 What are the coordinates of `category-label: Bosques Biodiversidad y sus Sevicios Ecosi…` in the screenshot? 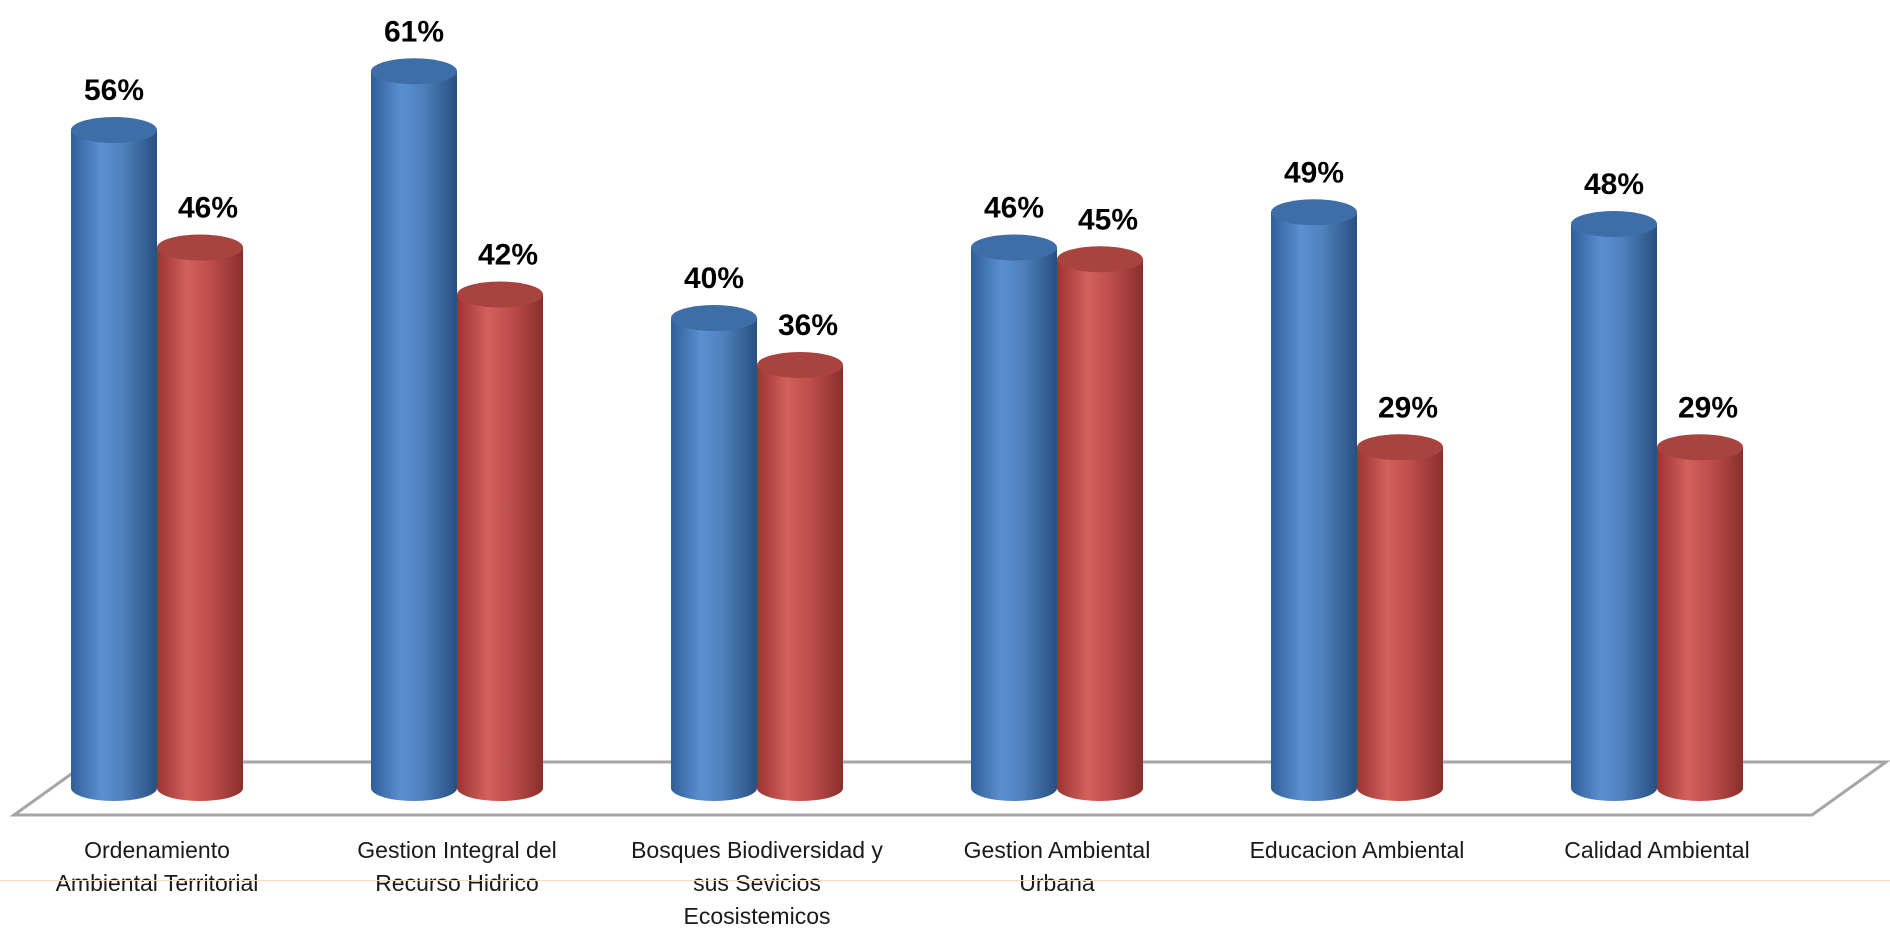 It's located at (757, 883).